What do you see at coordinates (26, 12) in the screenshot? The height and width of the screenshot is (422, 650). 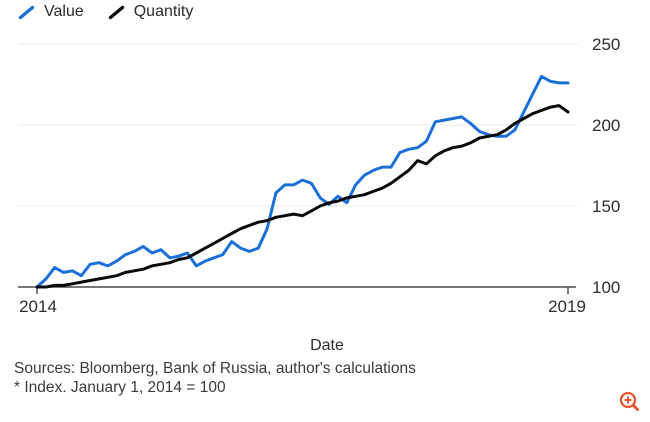 I see `value-series-marker-icon` at bounding box center [26, 12].